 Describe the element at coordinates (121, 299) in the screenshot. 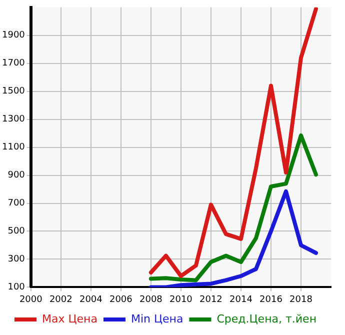

I see `x-tick-label: 2006` at that location.